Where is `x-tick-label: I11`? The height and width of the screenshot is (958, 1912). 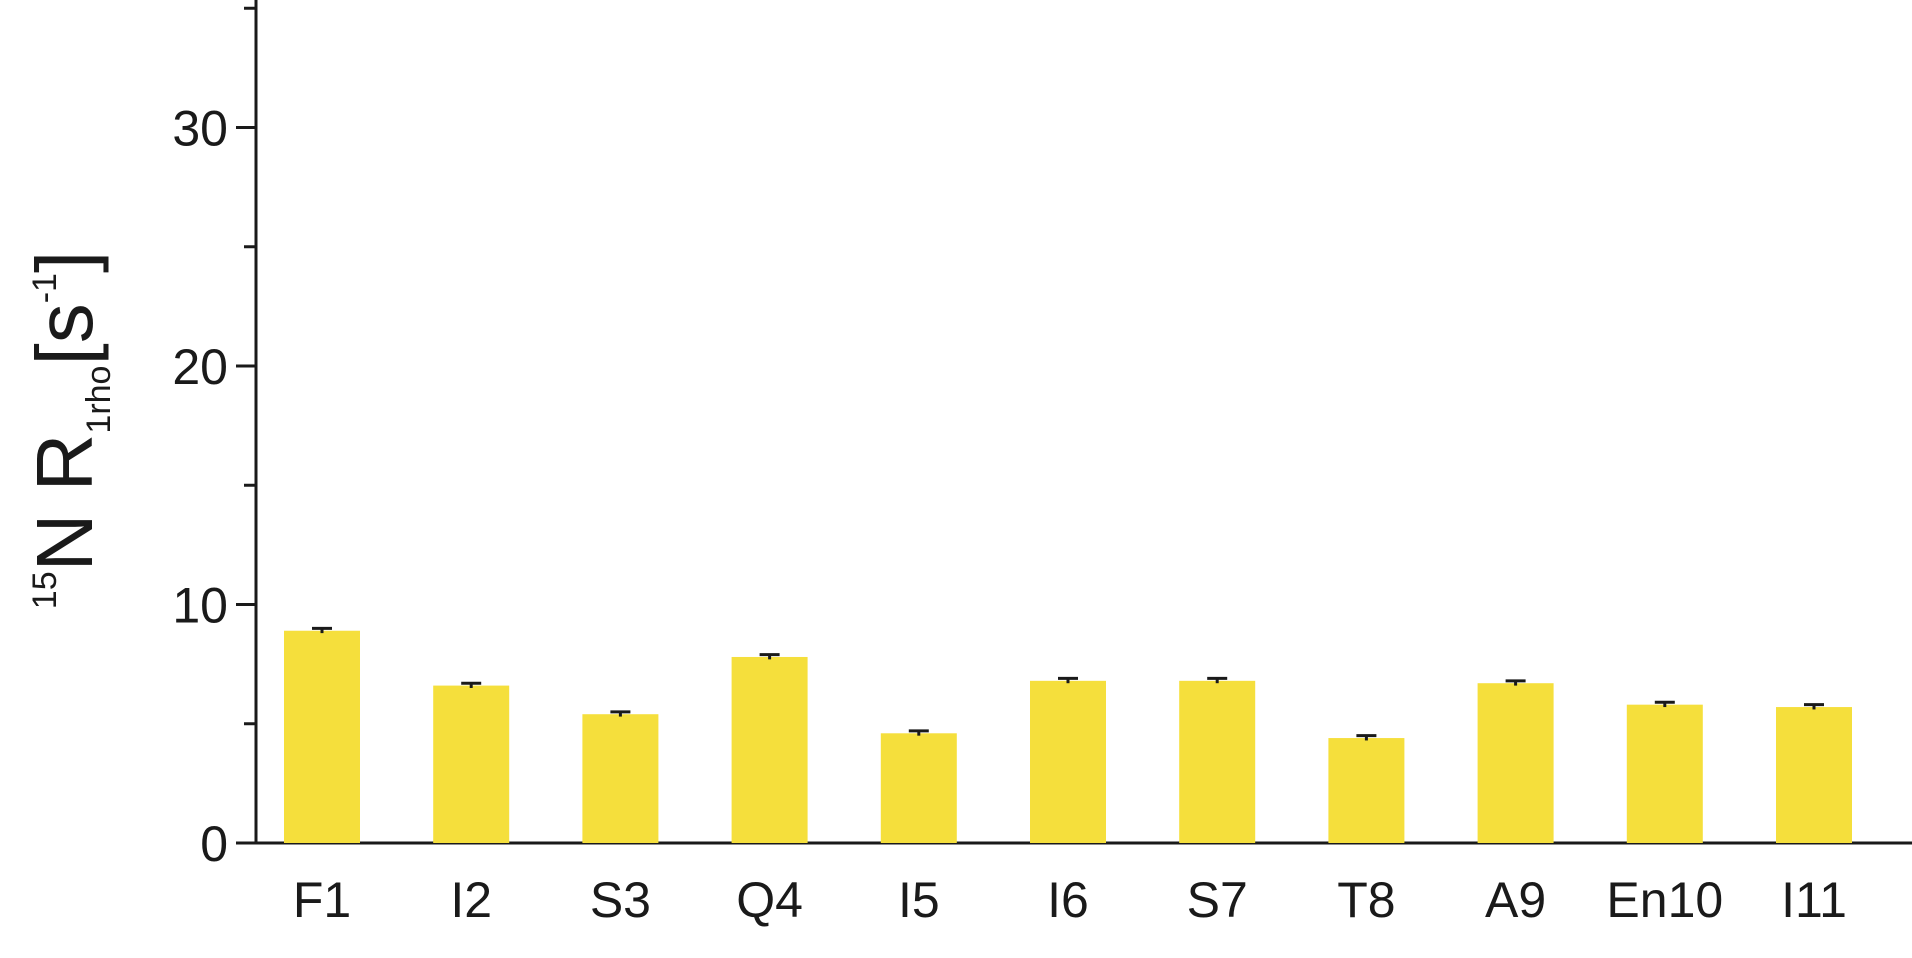
x-tick-label: I11 is located at coordinates (1814, 900).